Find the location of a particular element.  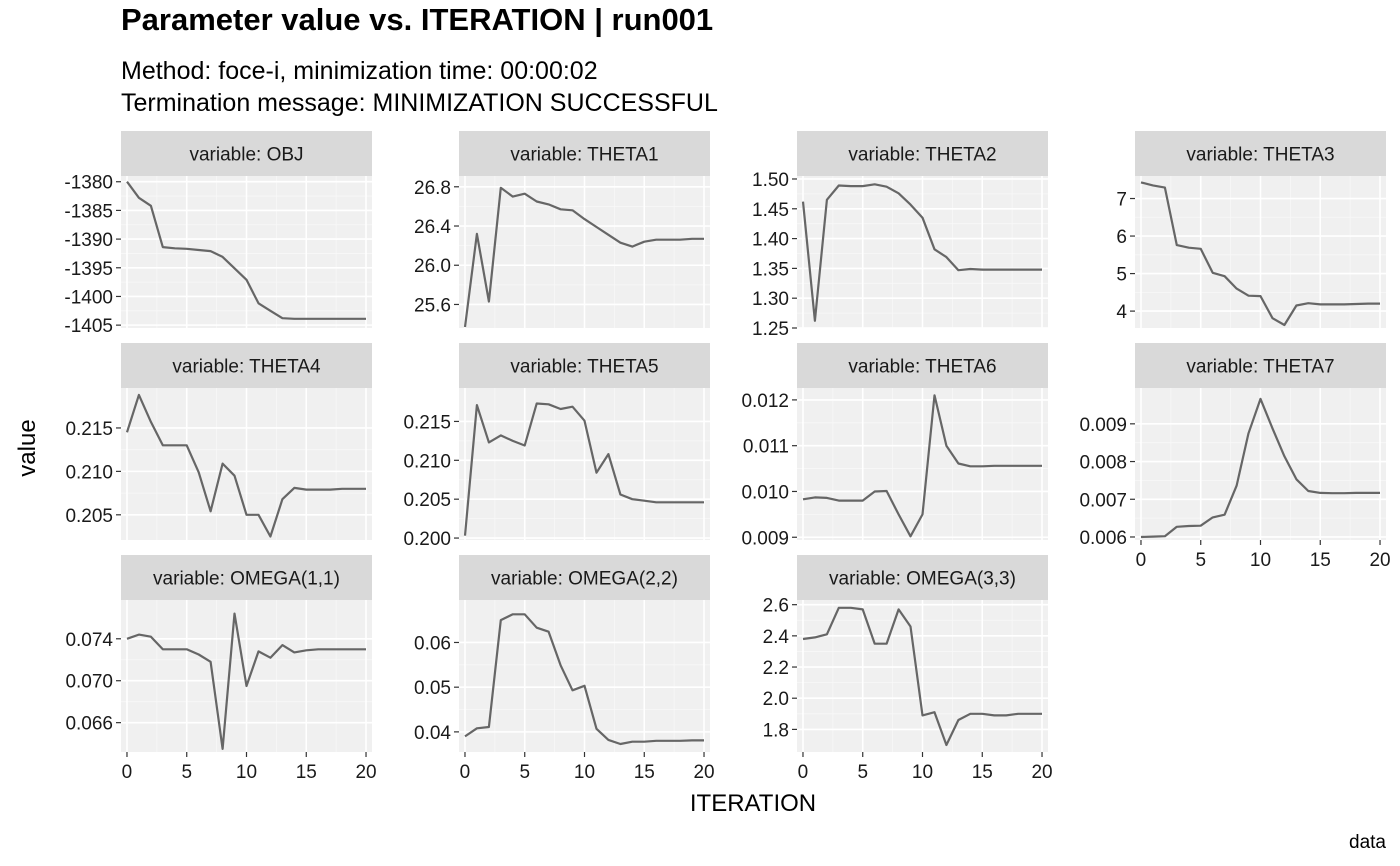

facet-strip-label: variable: OMEGA(2,2) is located at coordinates (584, 579).